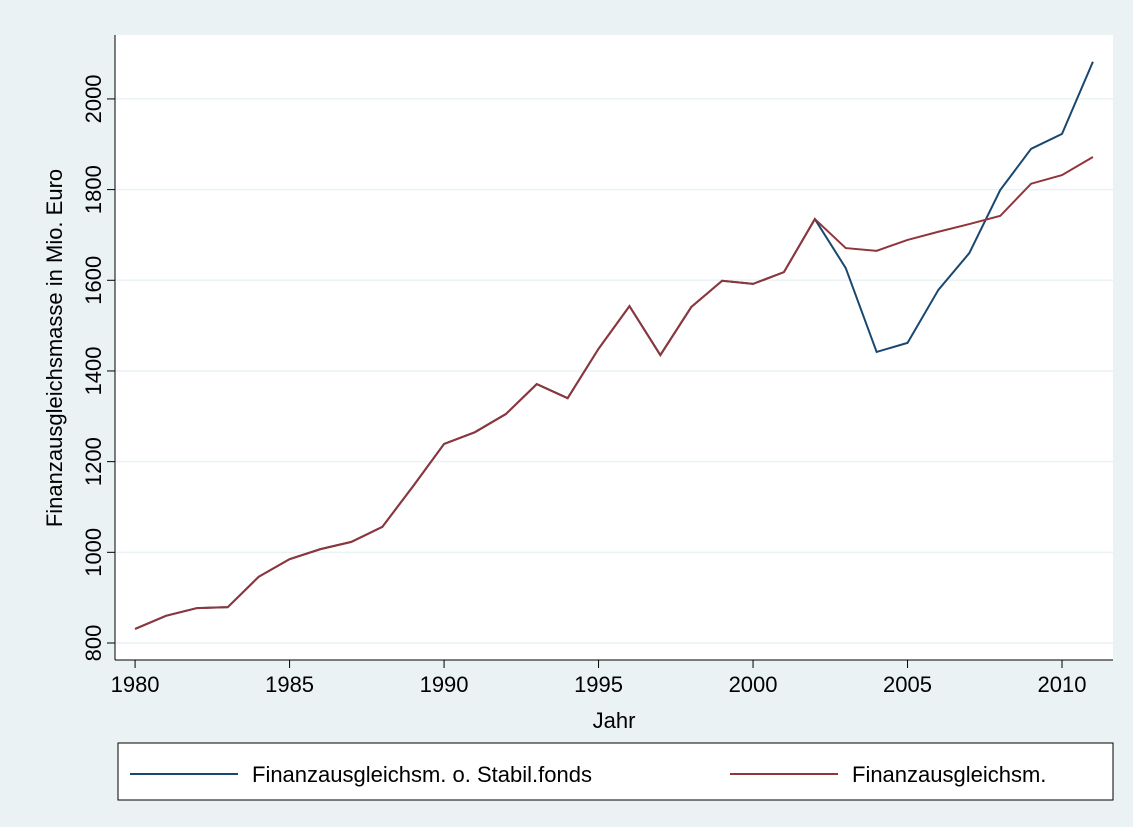  I want to click on y-tick-label: 2000, so click(93, 98).